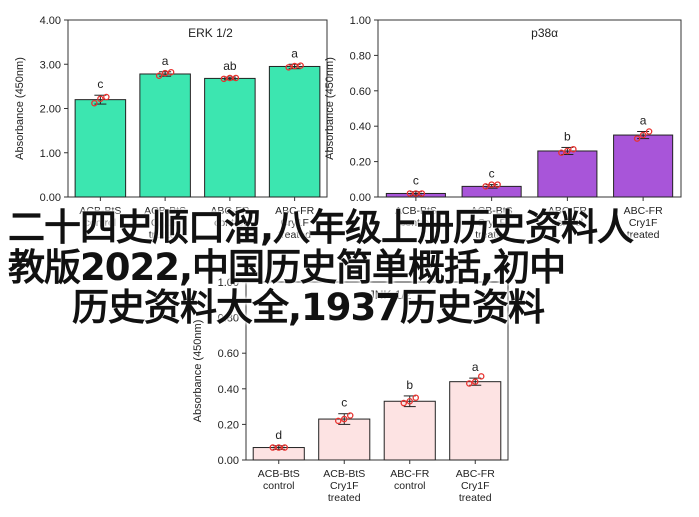 The width and height of the screenshot is (699, 517). What do you see at coordinates (360, 163) in the screenshot?
I see `y-tick-label: 0.20` at bounding box center [360, 163].